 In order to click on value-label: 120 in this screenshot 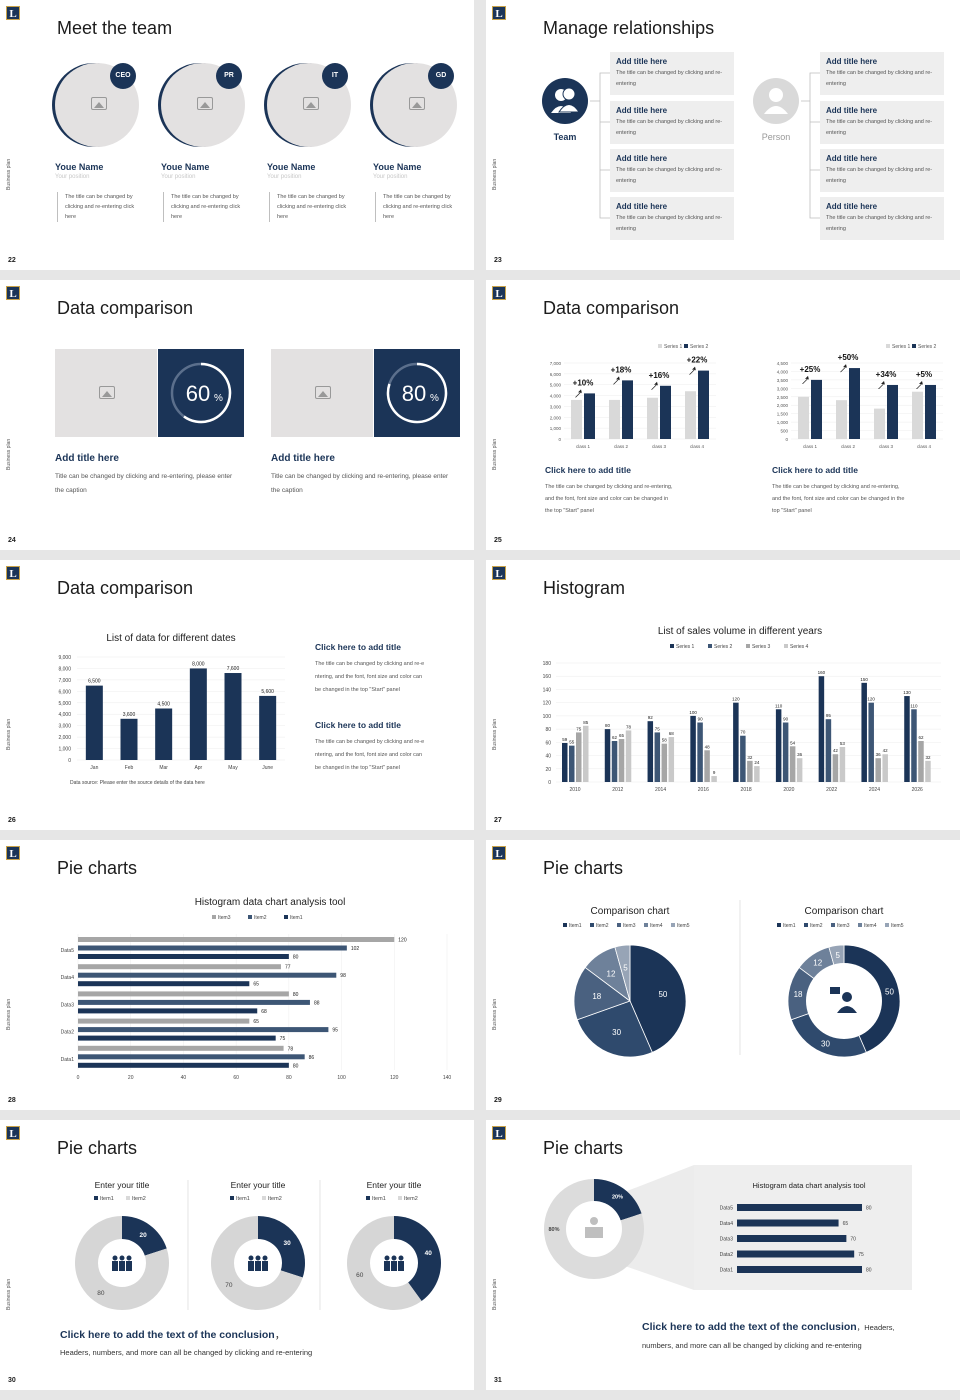, I will do `click(871, 699)`.